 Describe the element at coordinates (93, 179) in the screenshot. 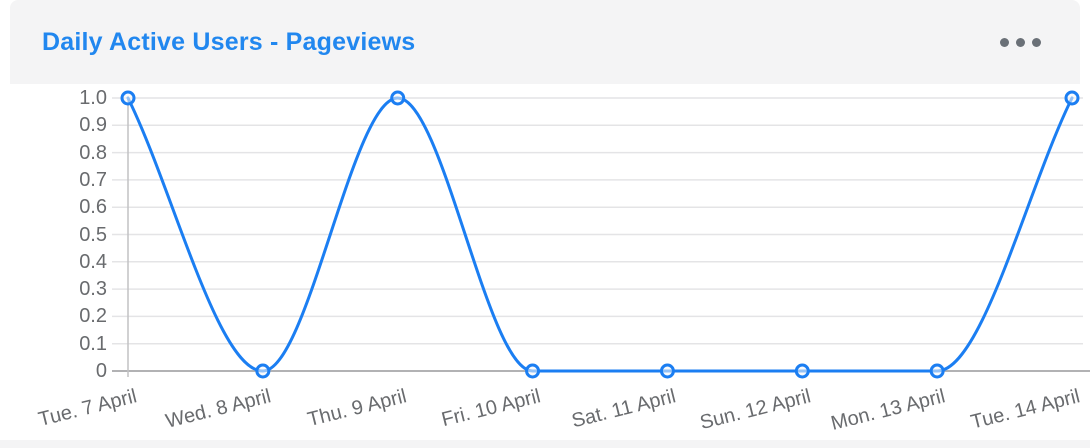

I see `y-axis-tick-label: 0.7` at that location.